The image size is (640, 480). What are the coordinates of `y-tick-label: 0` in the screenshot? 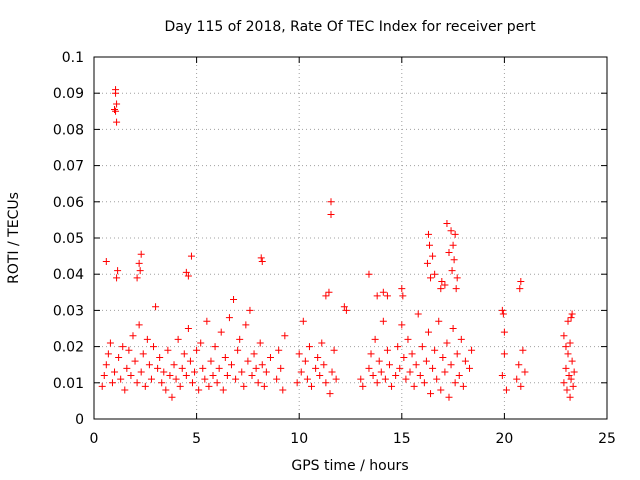 It's located at (79, 420).